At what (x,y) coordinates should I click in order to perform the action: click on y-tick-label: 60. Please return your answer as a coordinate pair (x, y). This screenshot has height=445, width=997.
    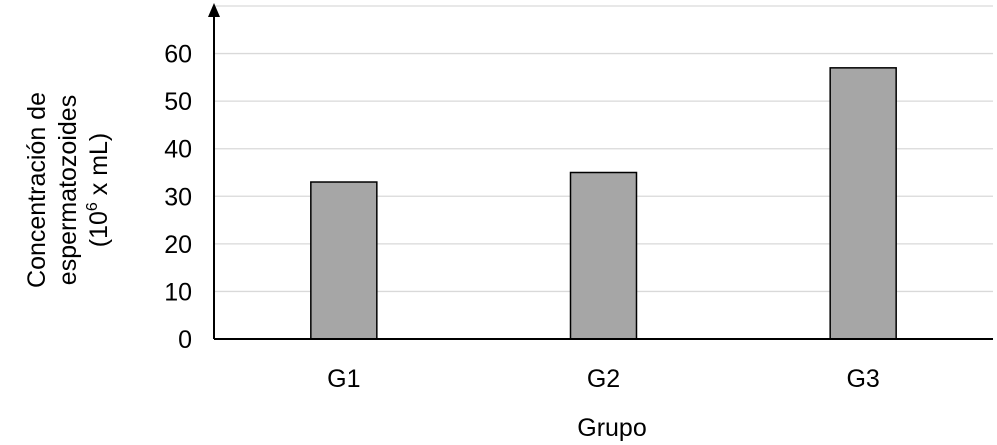
    Looking at the image, I should click on (178, 55).